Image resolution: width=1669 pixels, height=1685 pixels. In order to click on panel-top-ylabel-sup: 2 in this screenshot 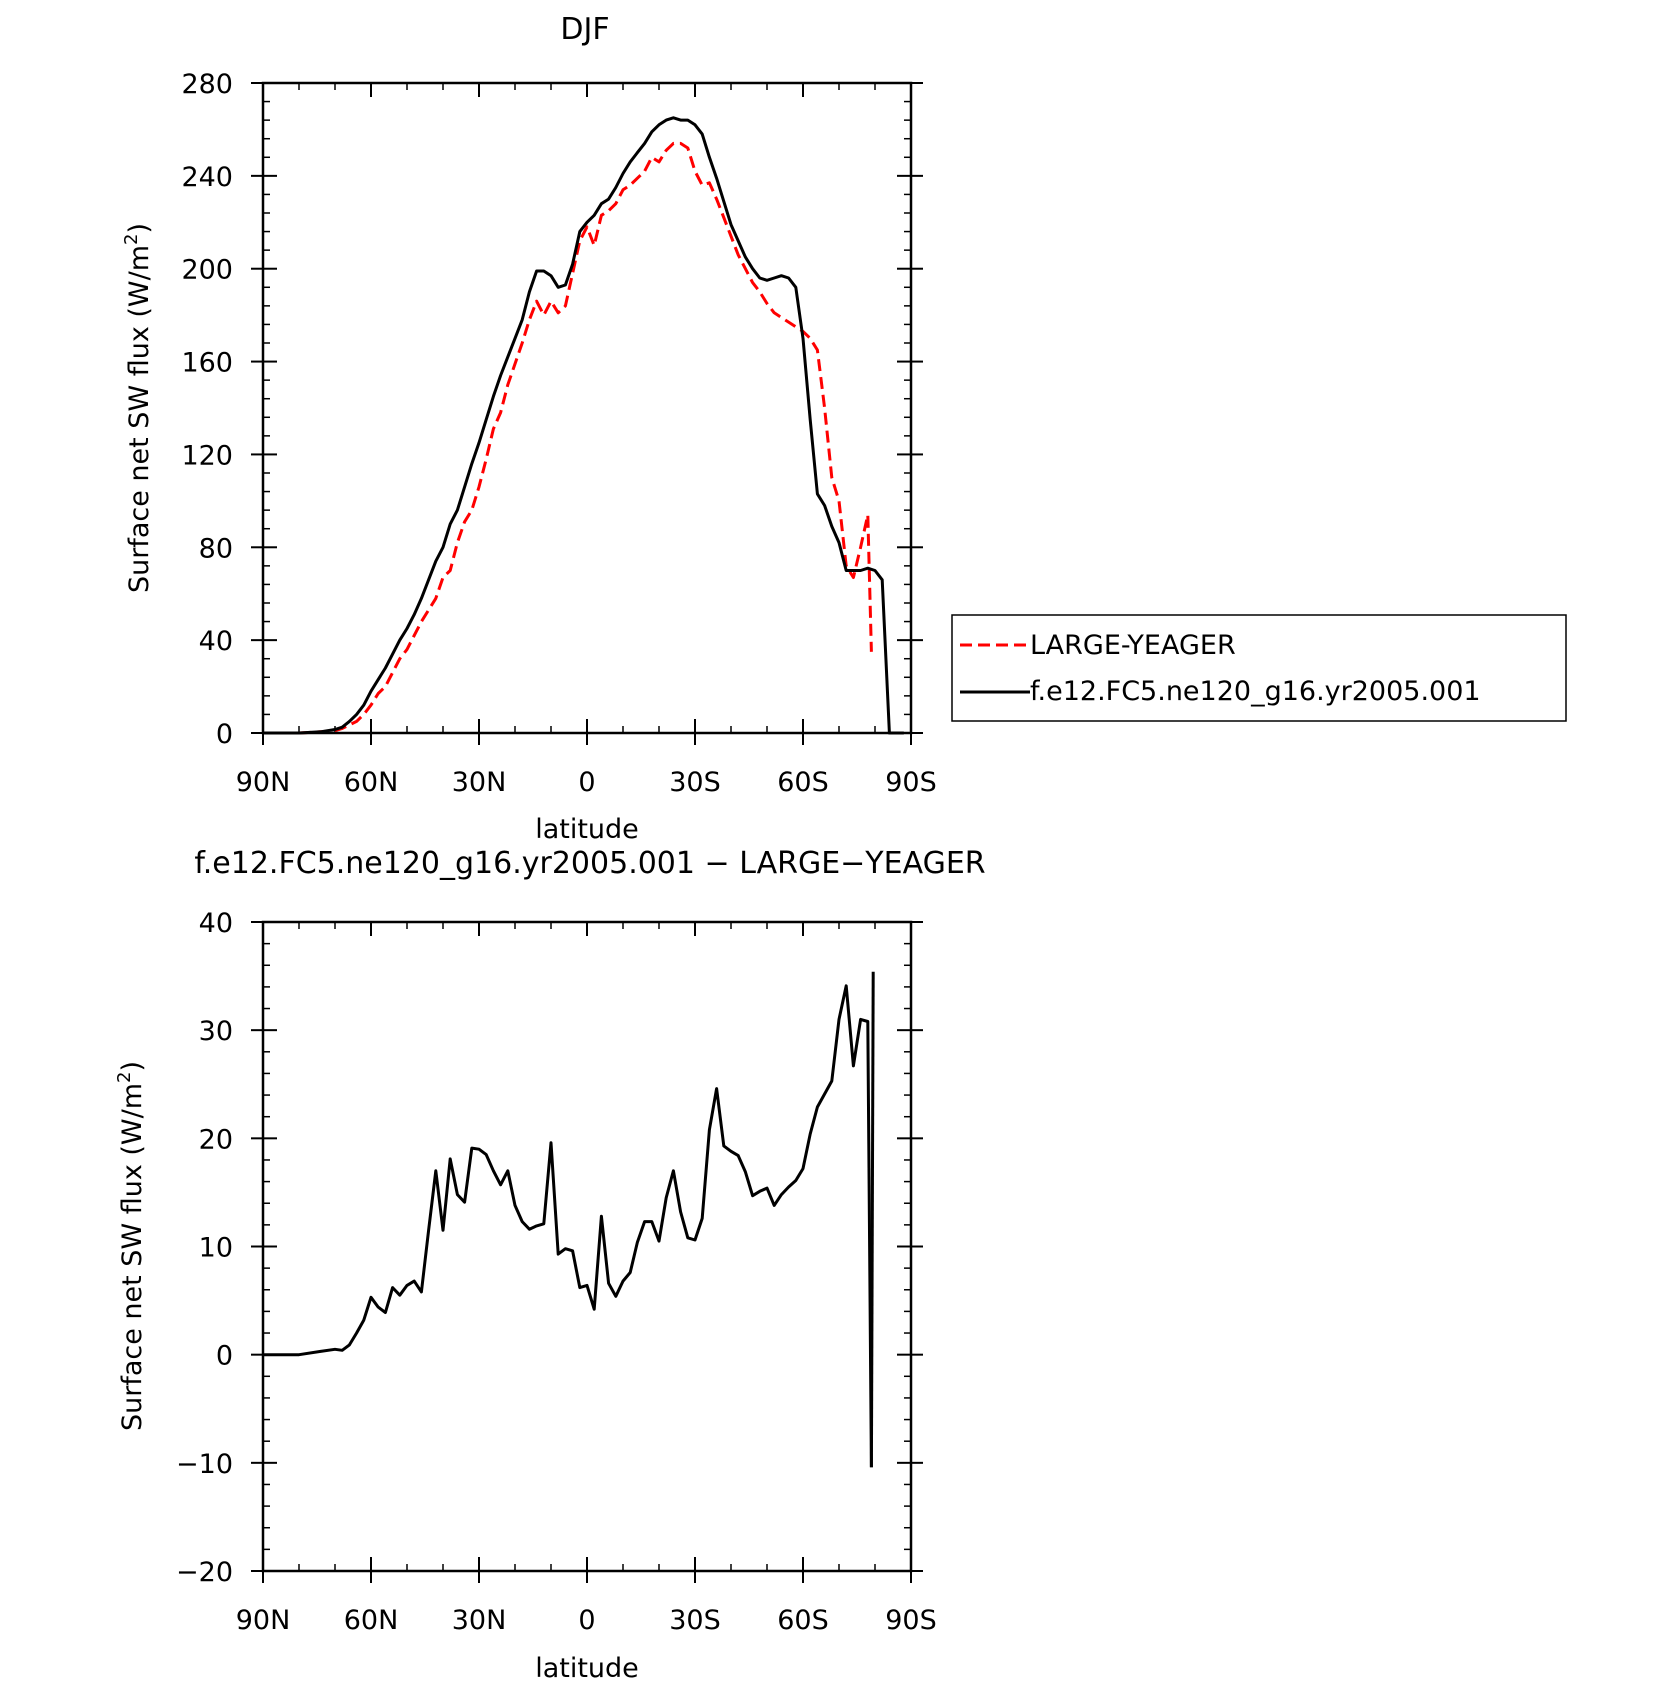, I will do `click(131, 239)`.